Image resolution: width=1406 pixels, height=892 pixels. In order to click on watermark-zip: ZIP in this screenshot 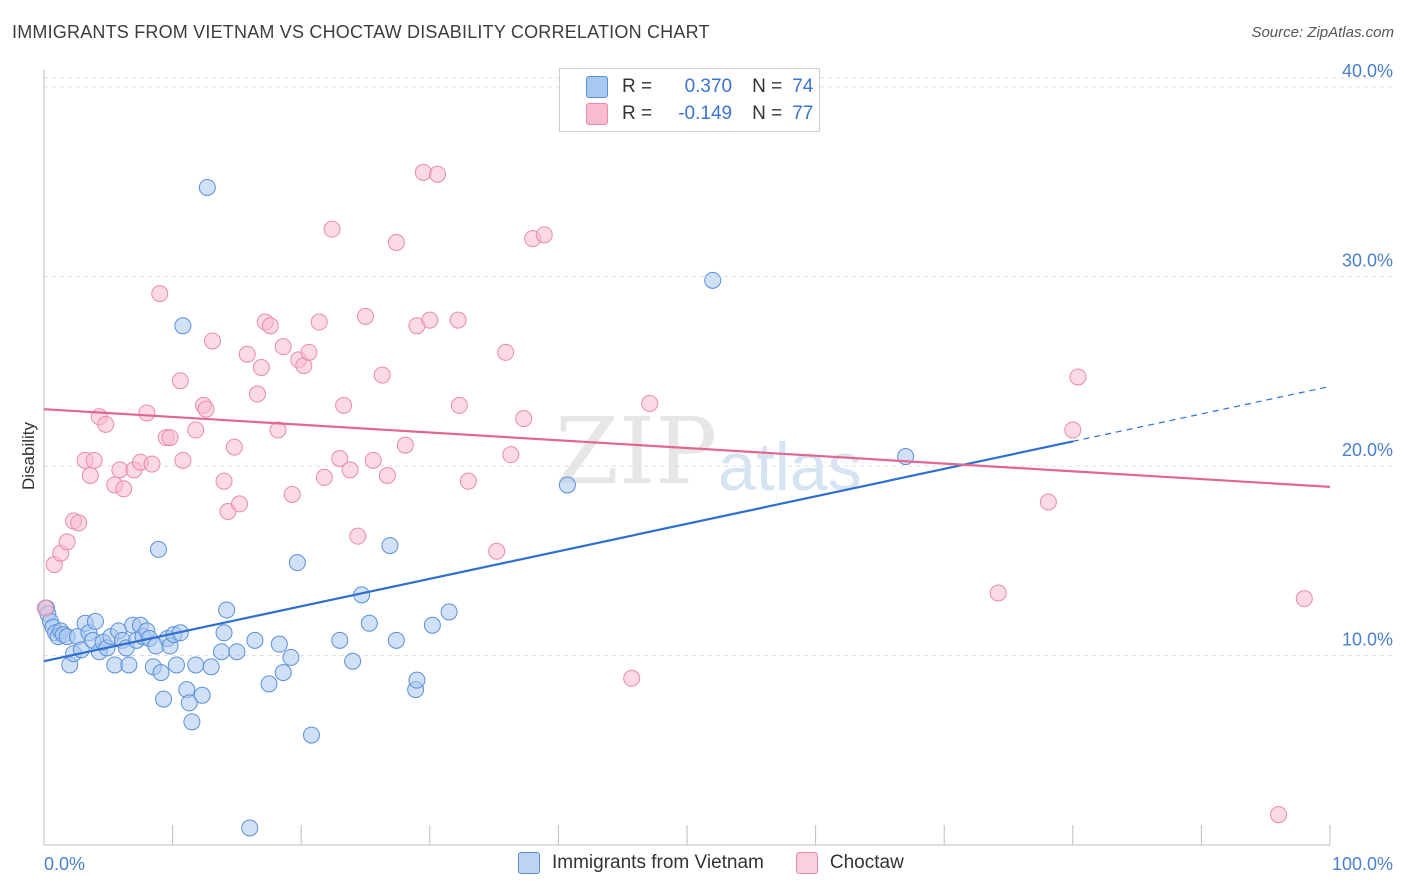, I will do `click(636, 451)`.